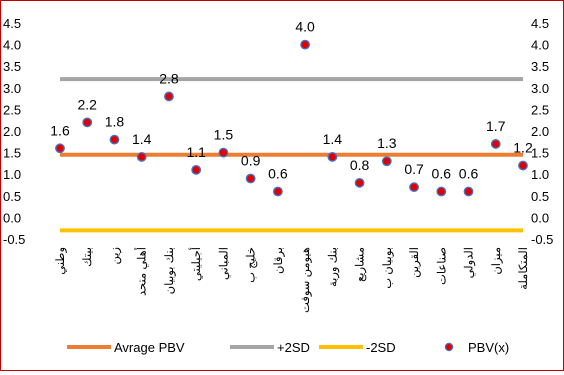 Image resolution: width=564 pixels, height=375 pixels. Describe the element at coordinates (251, 265) in the screenshot. I see `x-category-label: خليج ب` at that location.